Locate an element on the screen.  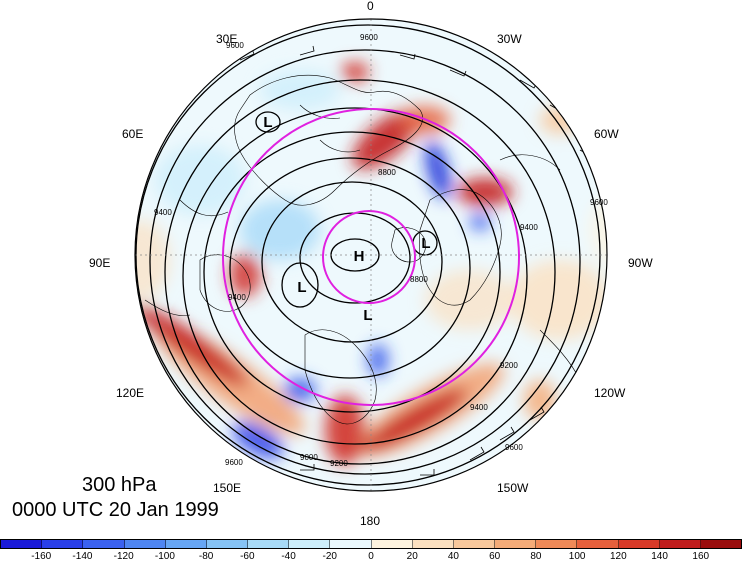
high-center: H is located at coordinates (359, 256).